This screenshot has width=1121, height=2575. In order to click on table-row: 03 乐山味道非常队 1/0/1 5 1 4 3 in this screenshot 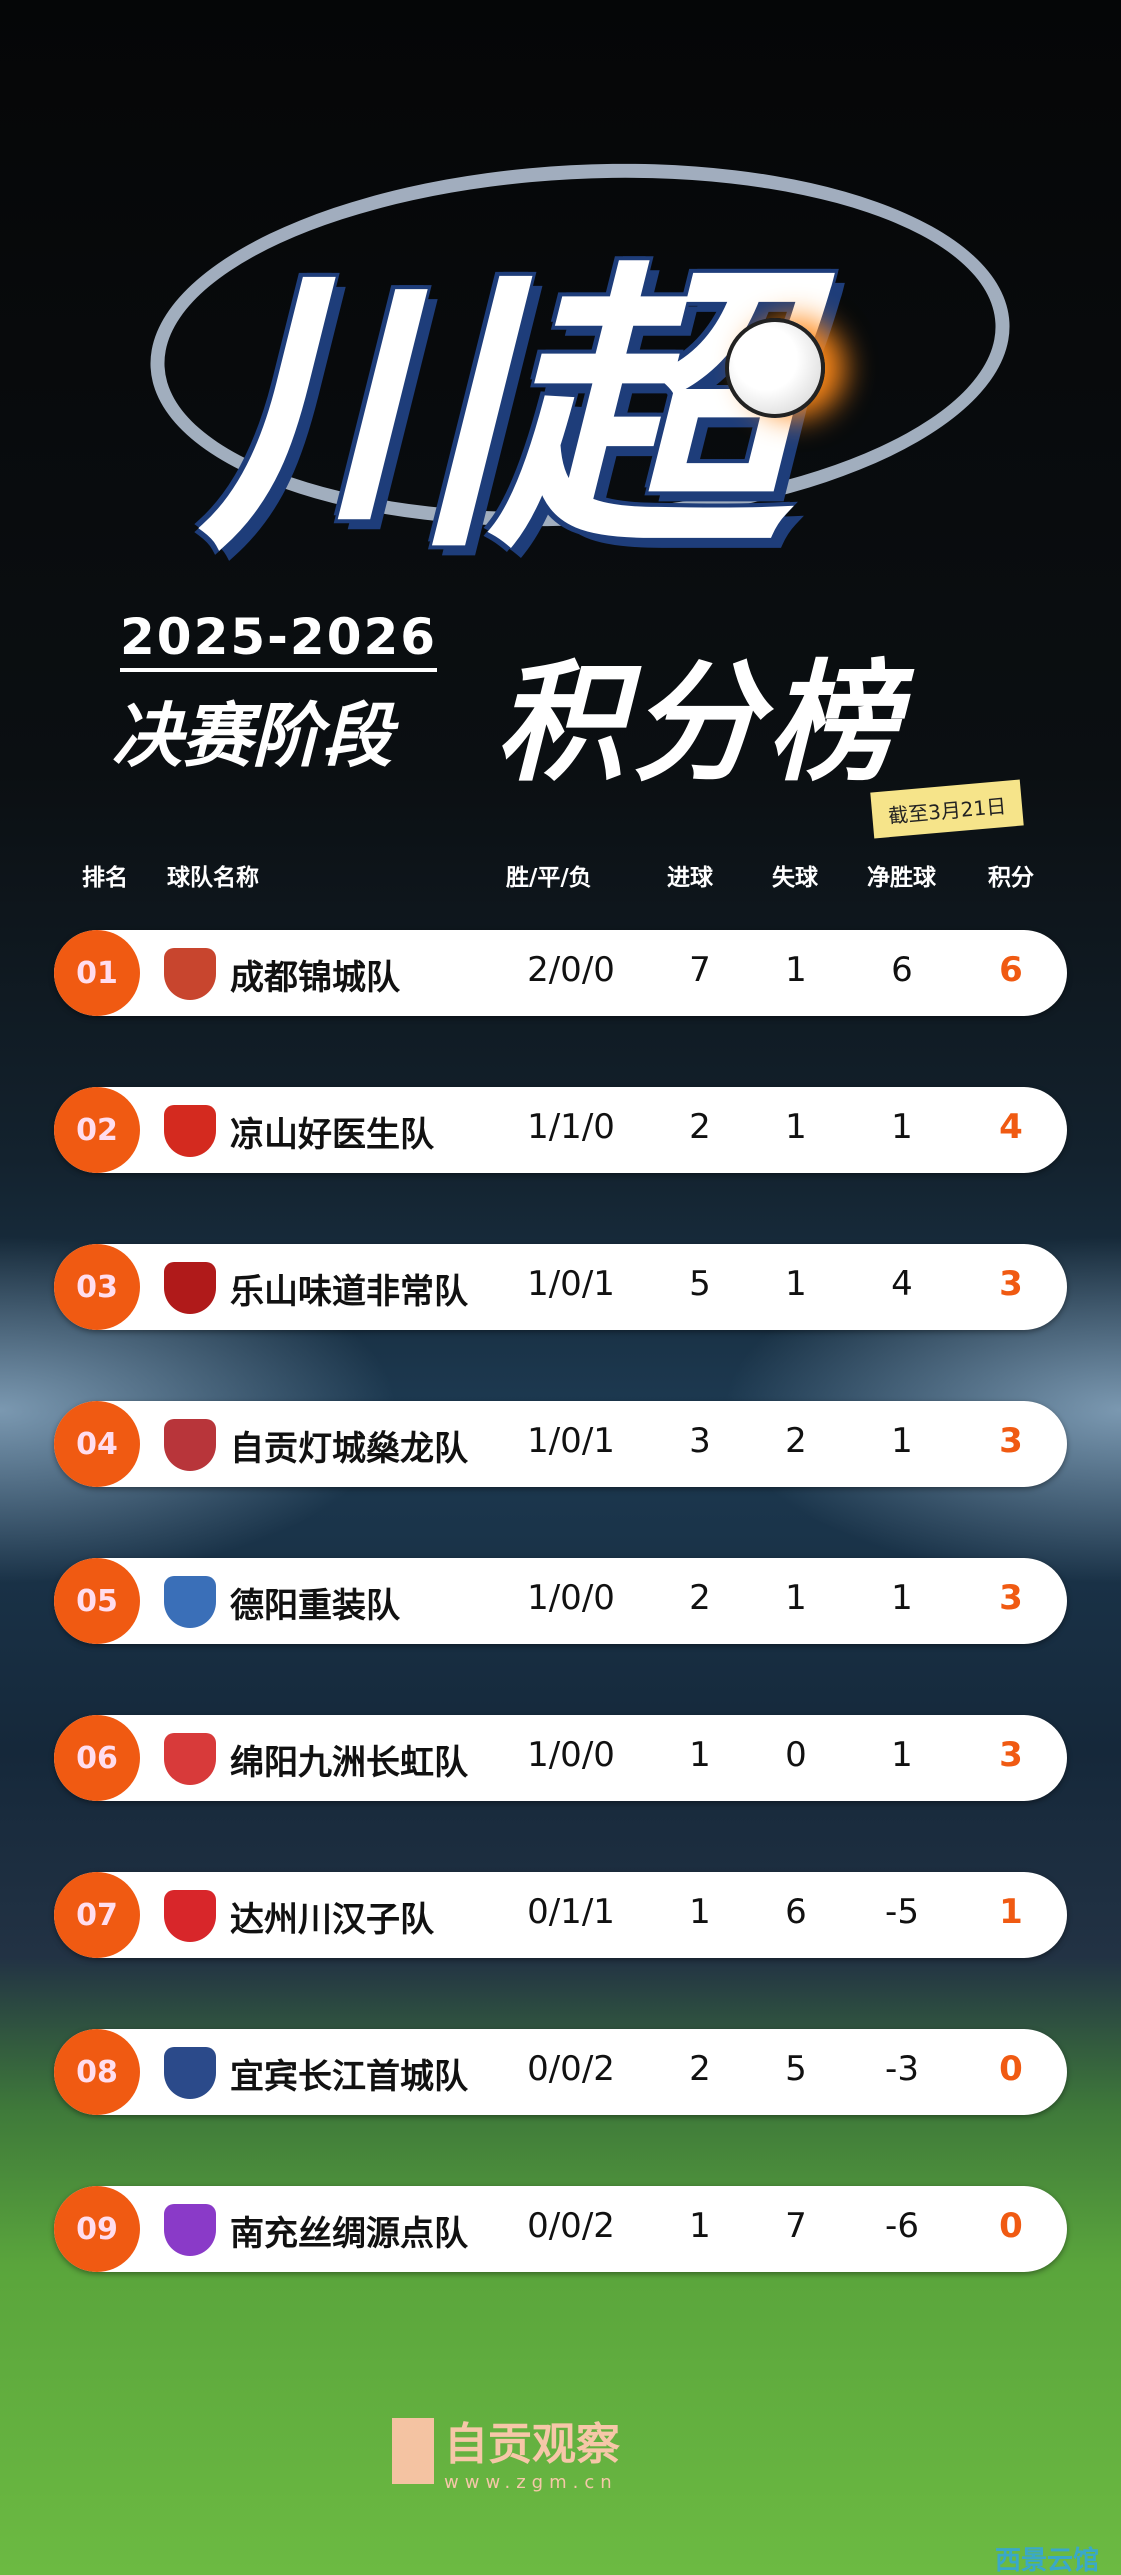, I will do `click(560, 1287)`.